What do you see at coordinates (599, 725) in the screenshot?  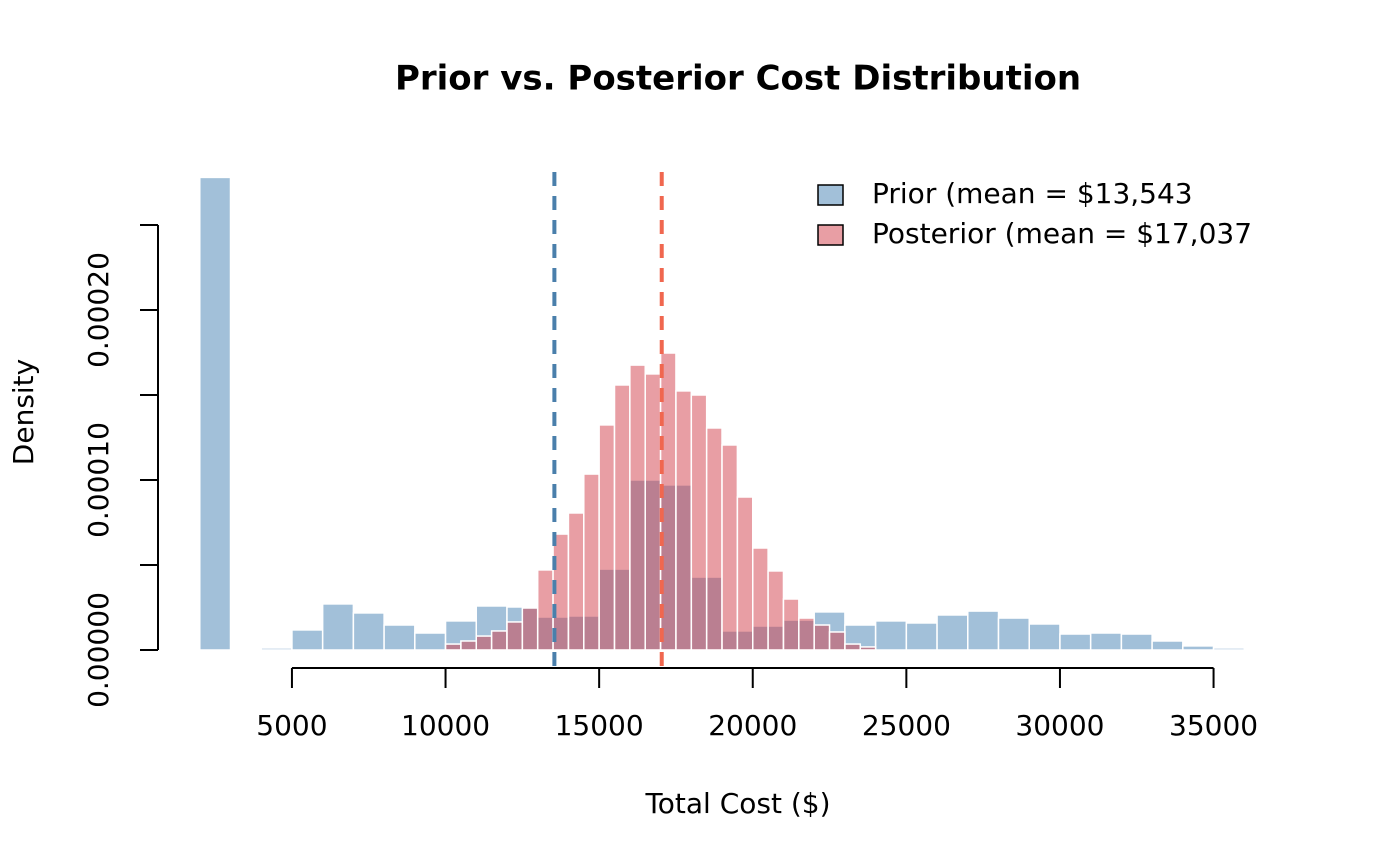 I see `x-tick-label: 15000` at bounding box center [599, 725].